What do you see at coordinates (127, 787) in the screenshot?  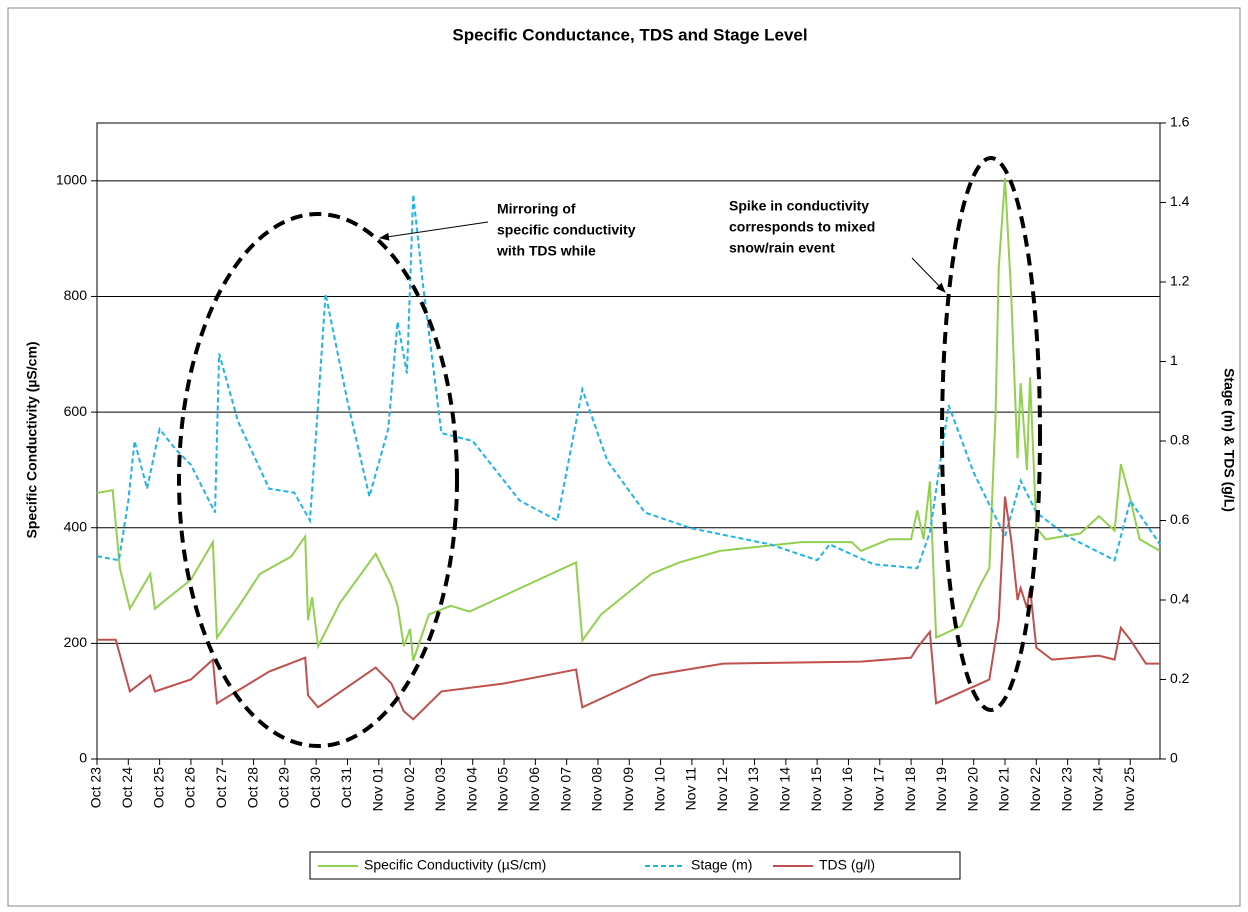 I see `x-tick-label: Oct 24` at bounding box center [127, 787].